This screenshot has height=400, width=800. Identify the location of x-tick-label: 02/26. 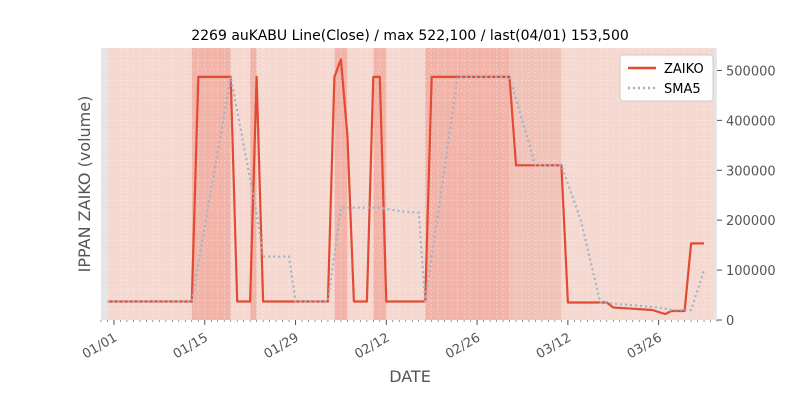
(463, 346).